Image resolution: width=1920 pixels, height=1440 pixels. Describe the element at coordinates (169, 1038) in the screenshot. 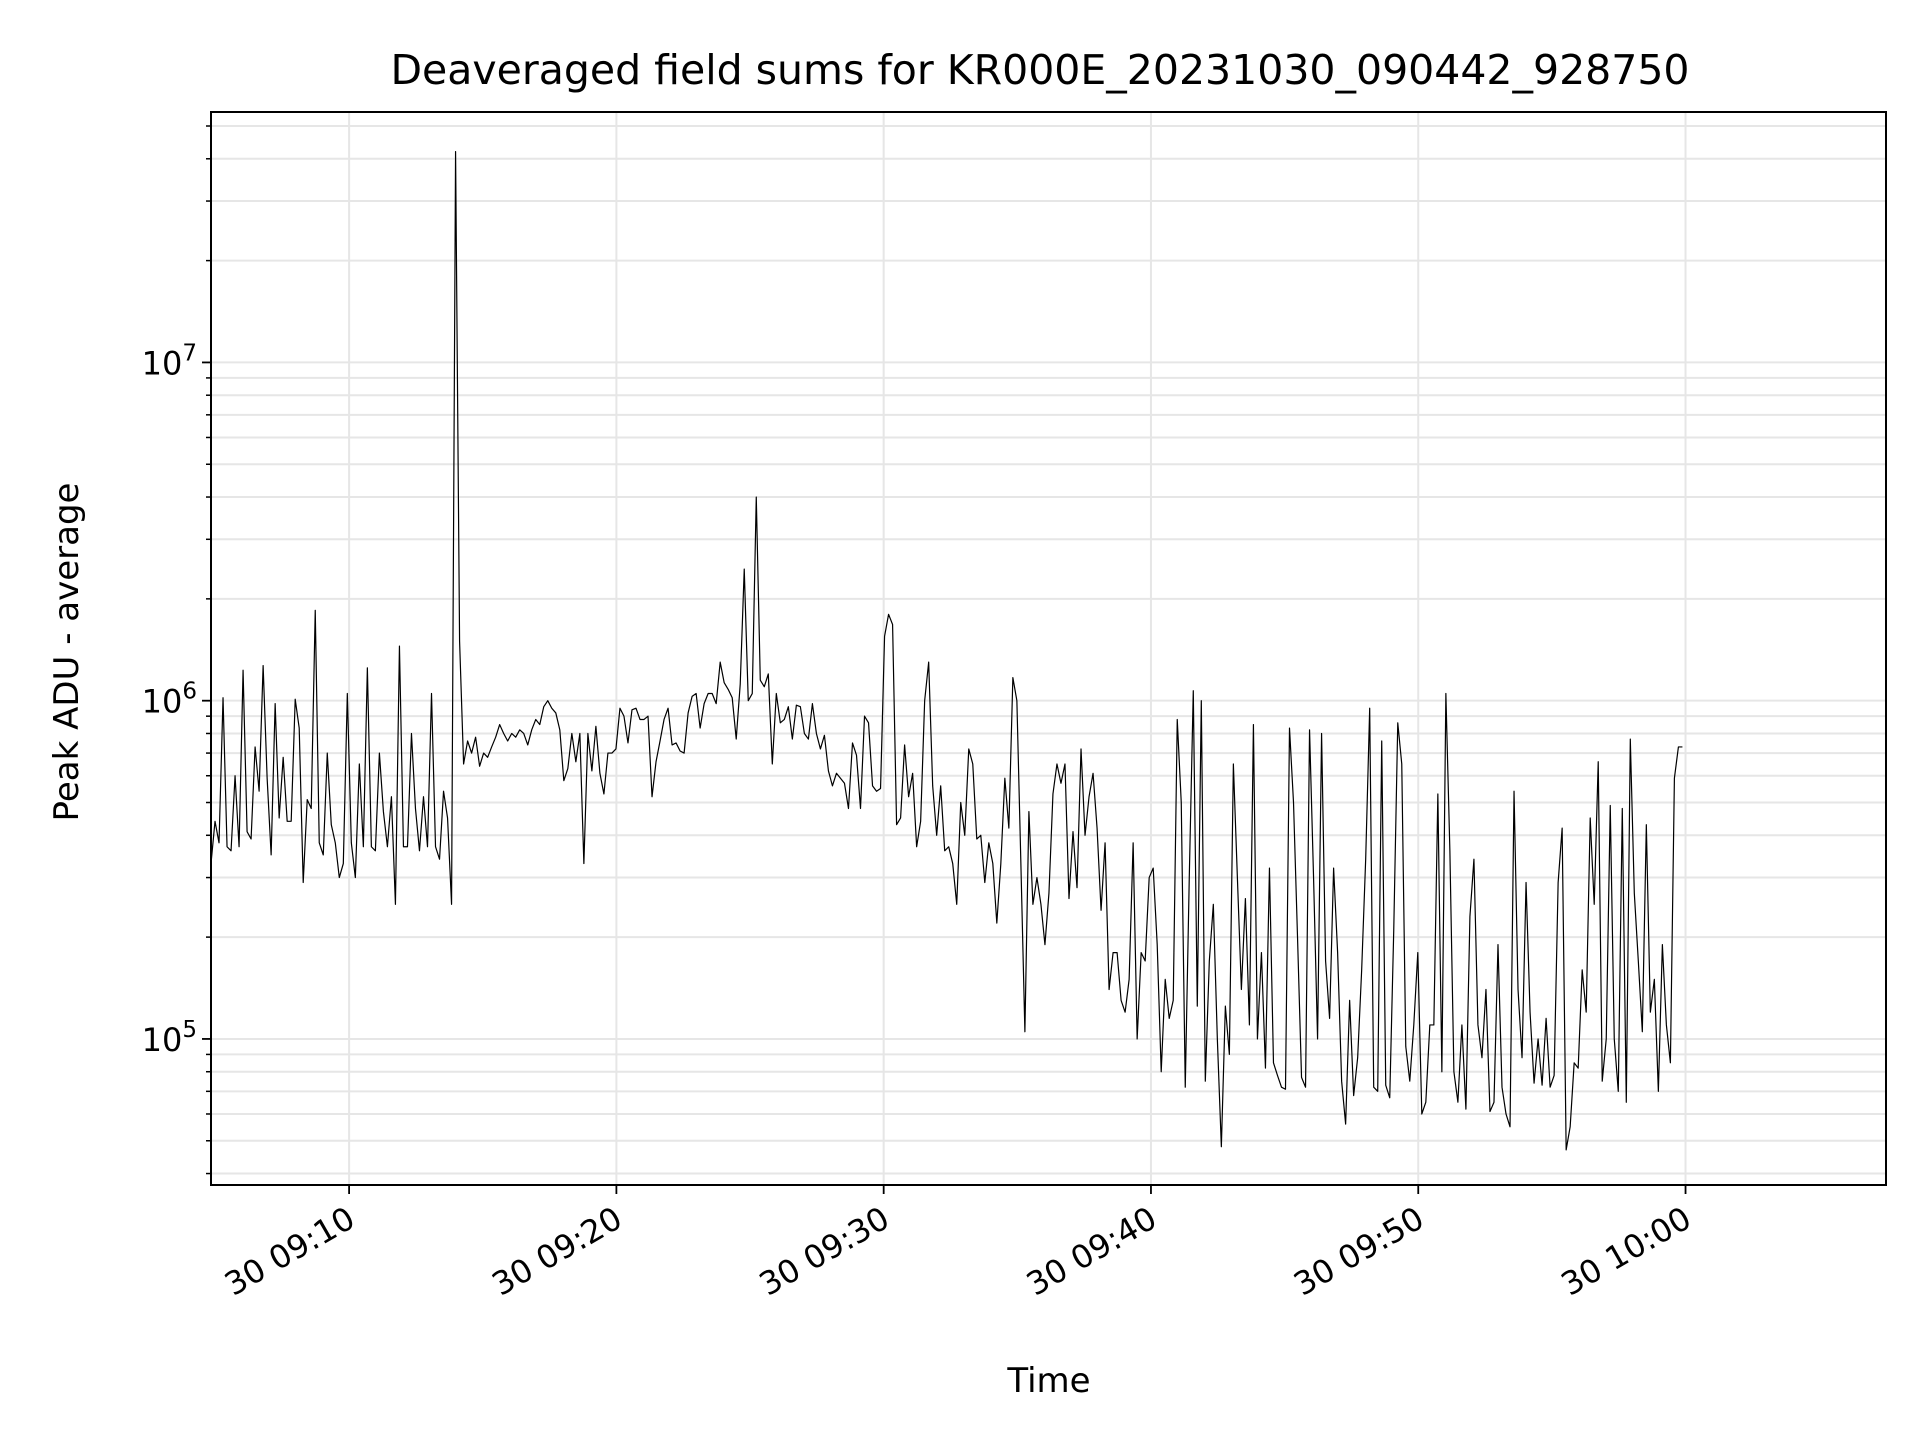

I see `y-tick-label: 10⁵` at that location.